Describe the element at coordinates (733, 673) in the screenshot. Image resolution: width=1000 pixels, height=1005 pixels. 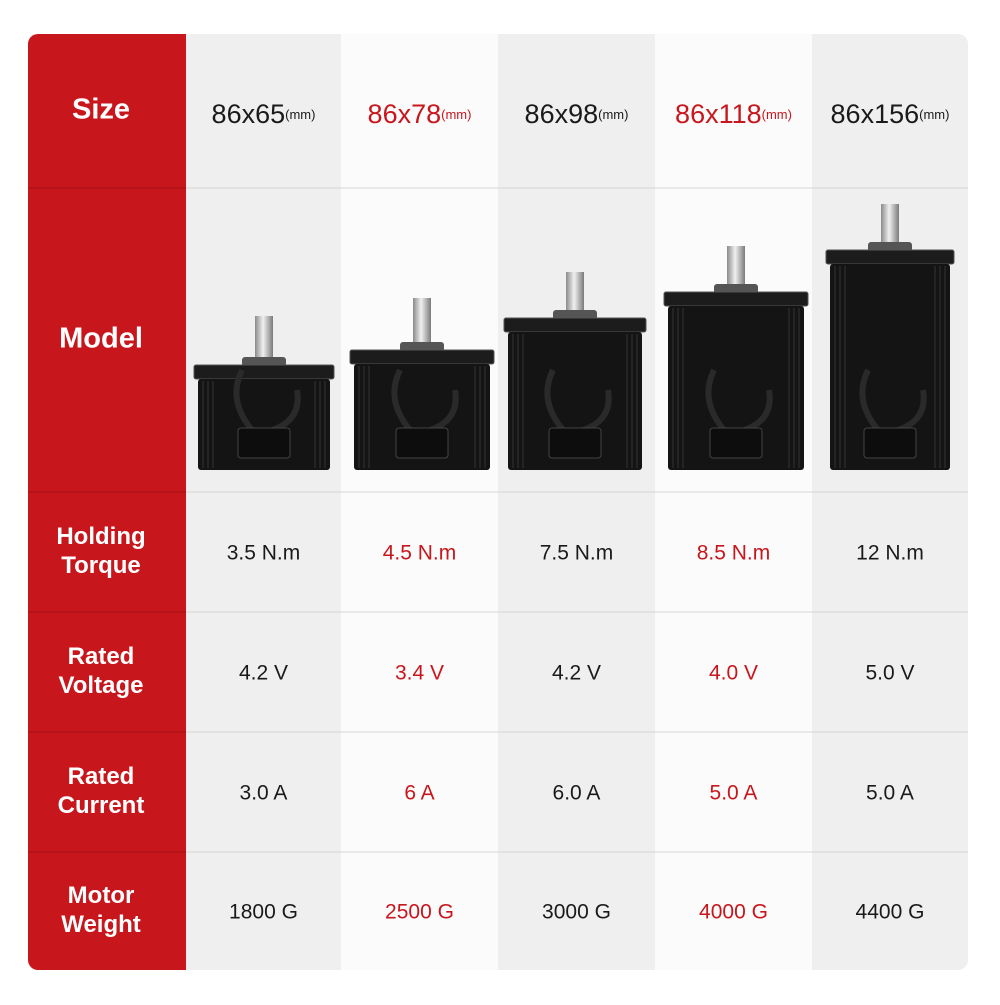
I see `voltage-cell: 4.0 V` at that location.